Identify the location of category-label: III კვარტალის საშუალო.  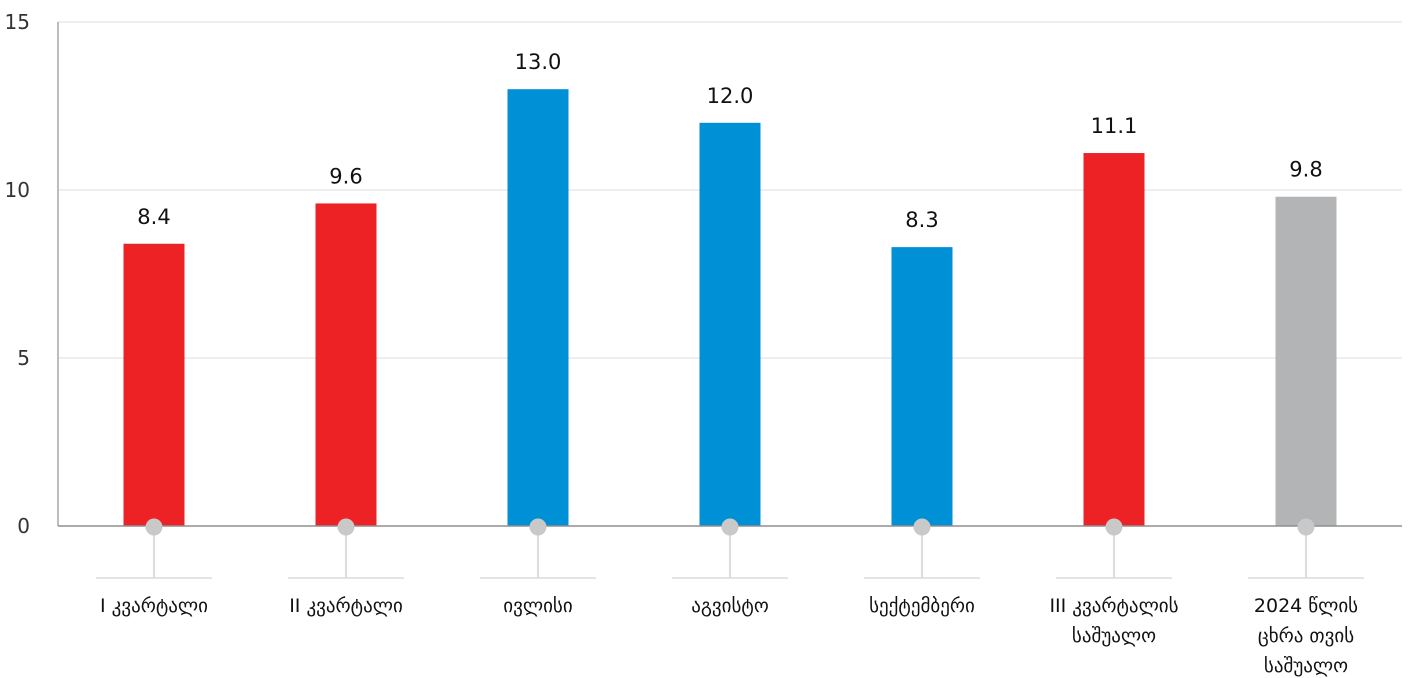
(1113, 621).